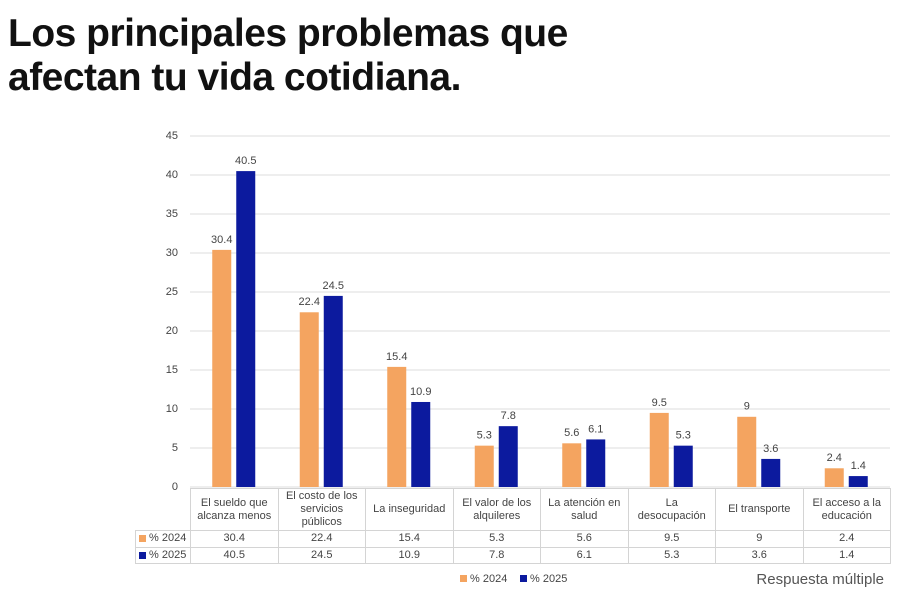 The width and height of the screenshot is (900, 600). Describe the element at coordinates (234, 555) in the screenshot. I see `table-value: 40.5` at that location.